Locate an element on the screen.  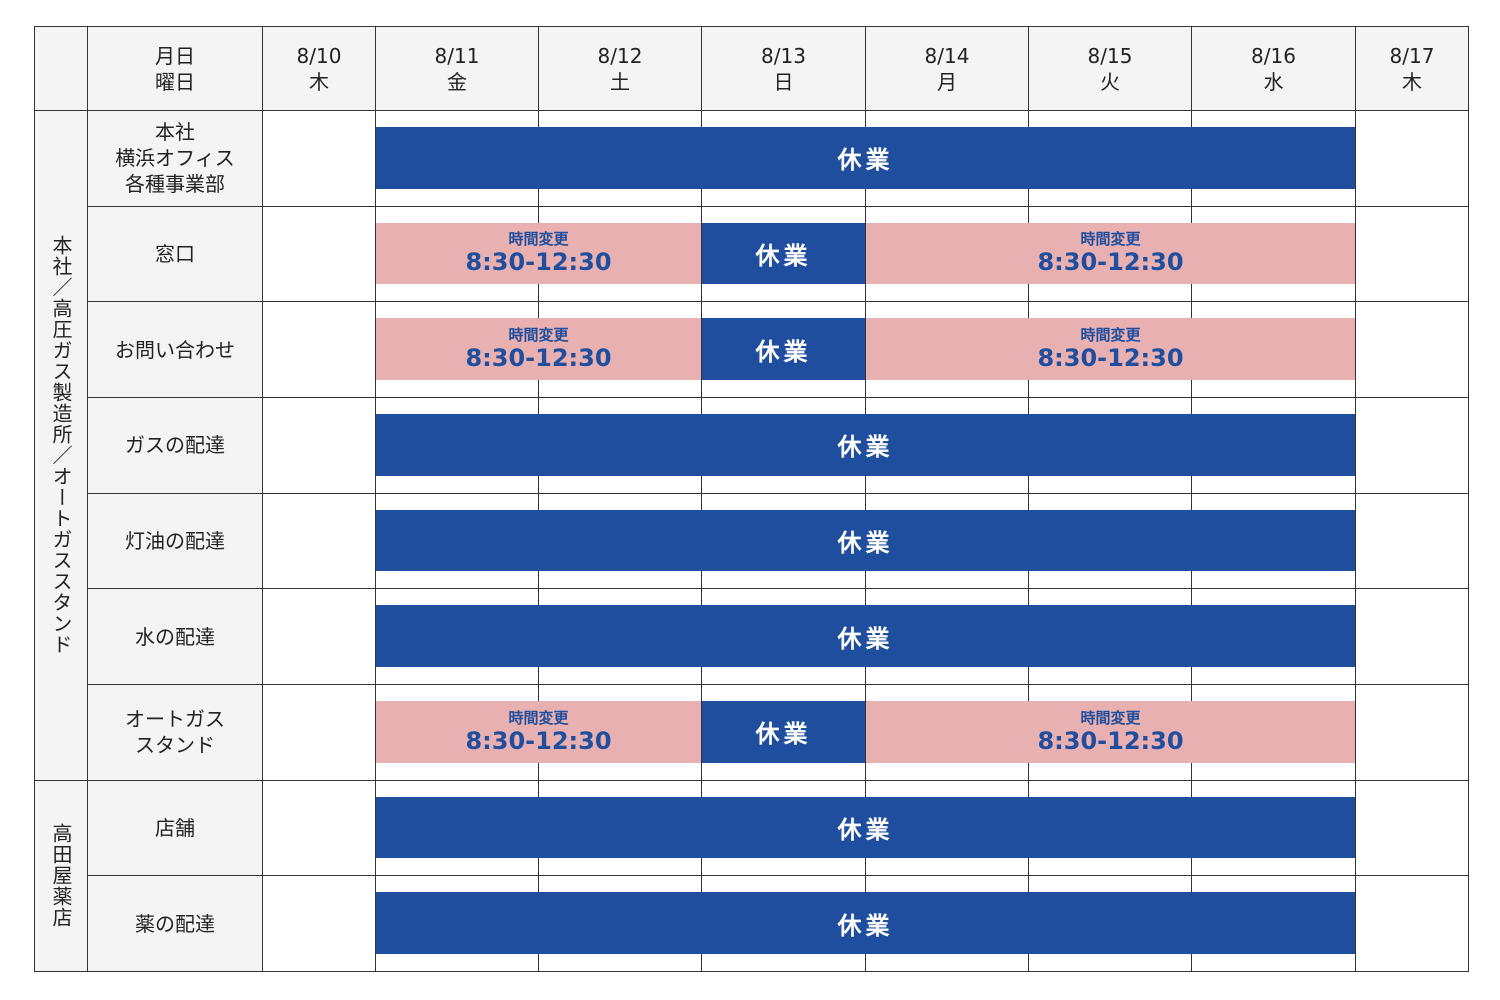
row-label: 薬の配達 is located at coordinates (175, 923).